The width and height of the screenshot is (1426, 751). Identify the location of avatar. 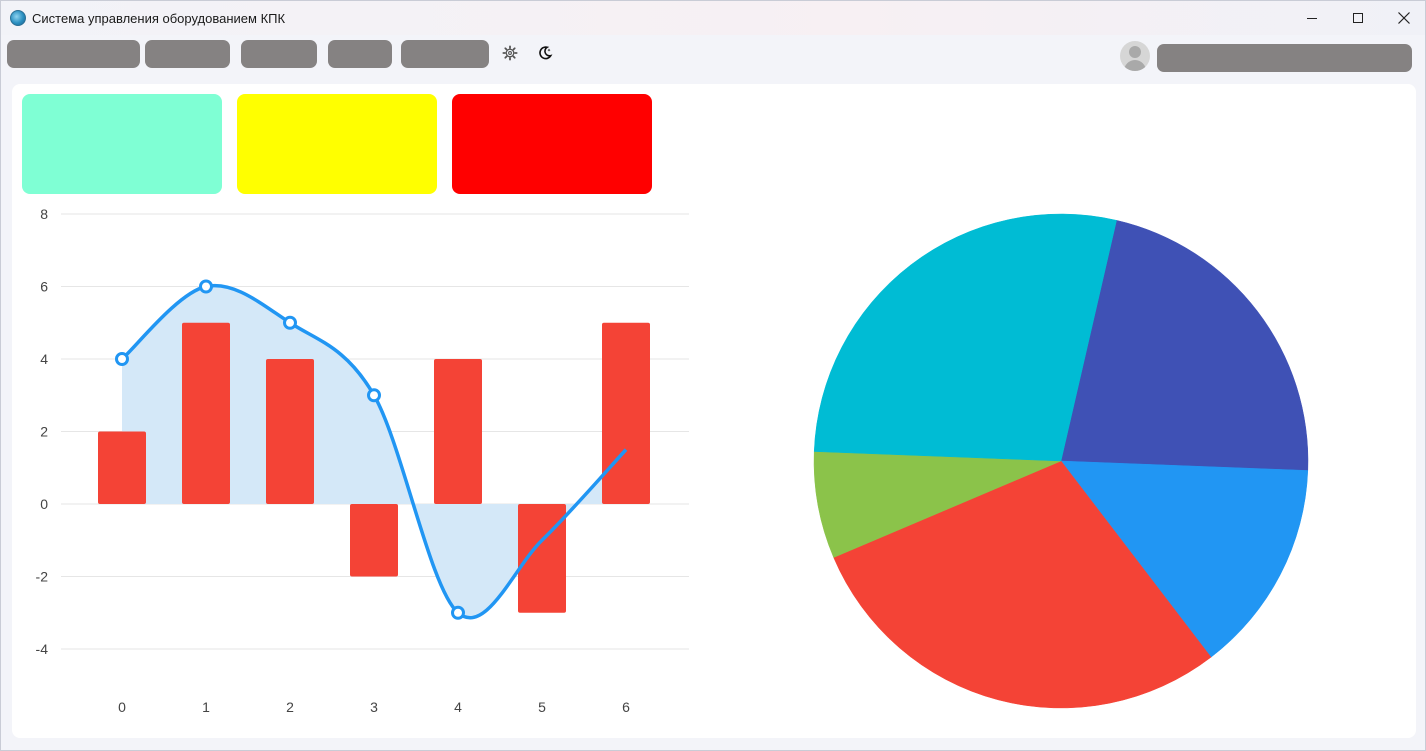
(1135, 56).